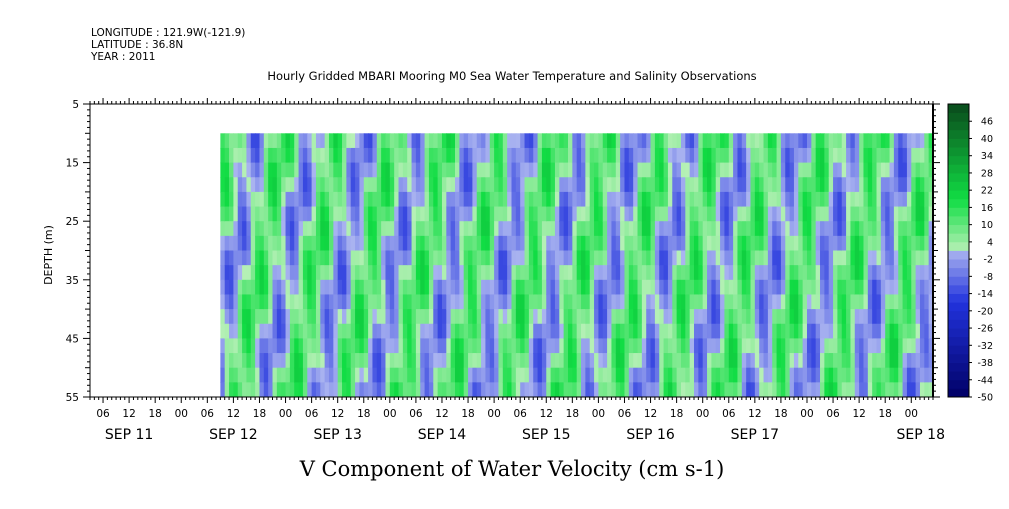 Image resolution: width=1009 pixels, height=509 pixels. Describe the element at coordinates (546, 414) in the screenshot. I see `x-tick-label: 12` at that location.